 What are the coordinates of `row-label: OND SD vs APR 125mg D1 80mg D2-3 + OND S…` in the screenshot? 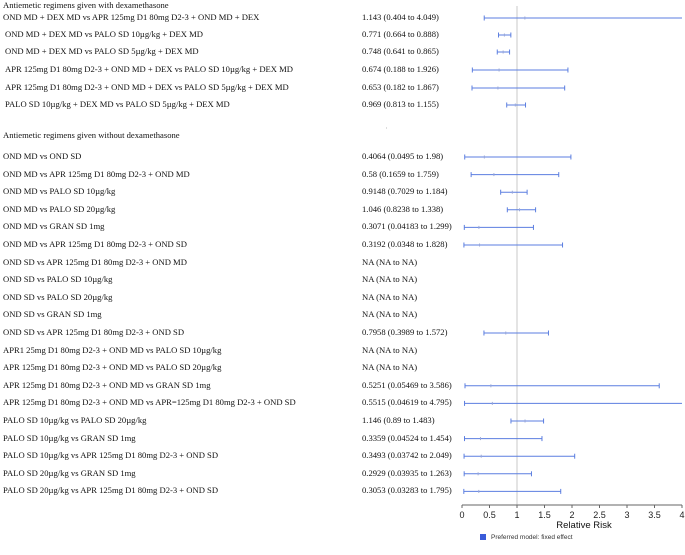 It's located at (94, 332).